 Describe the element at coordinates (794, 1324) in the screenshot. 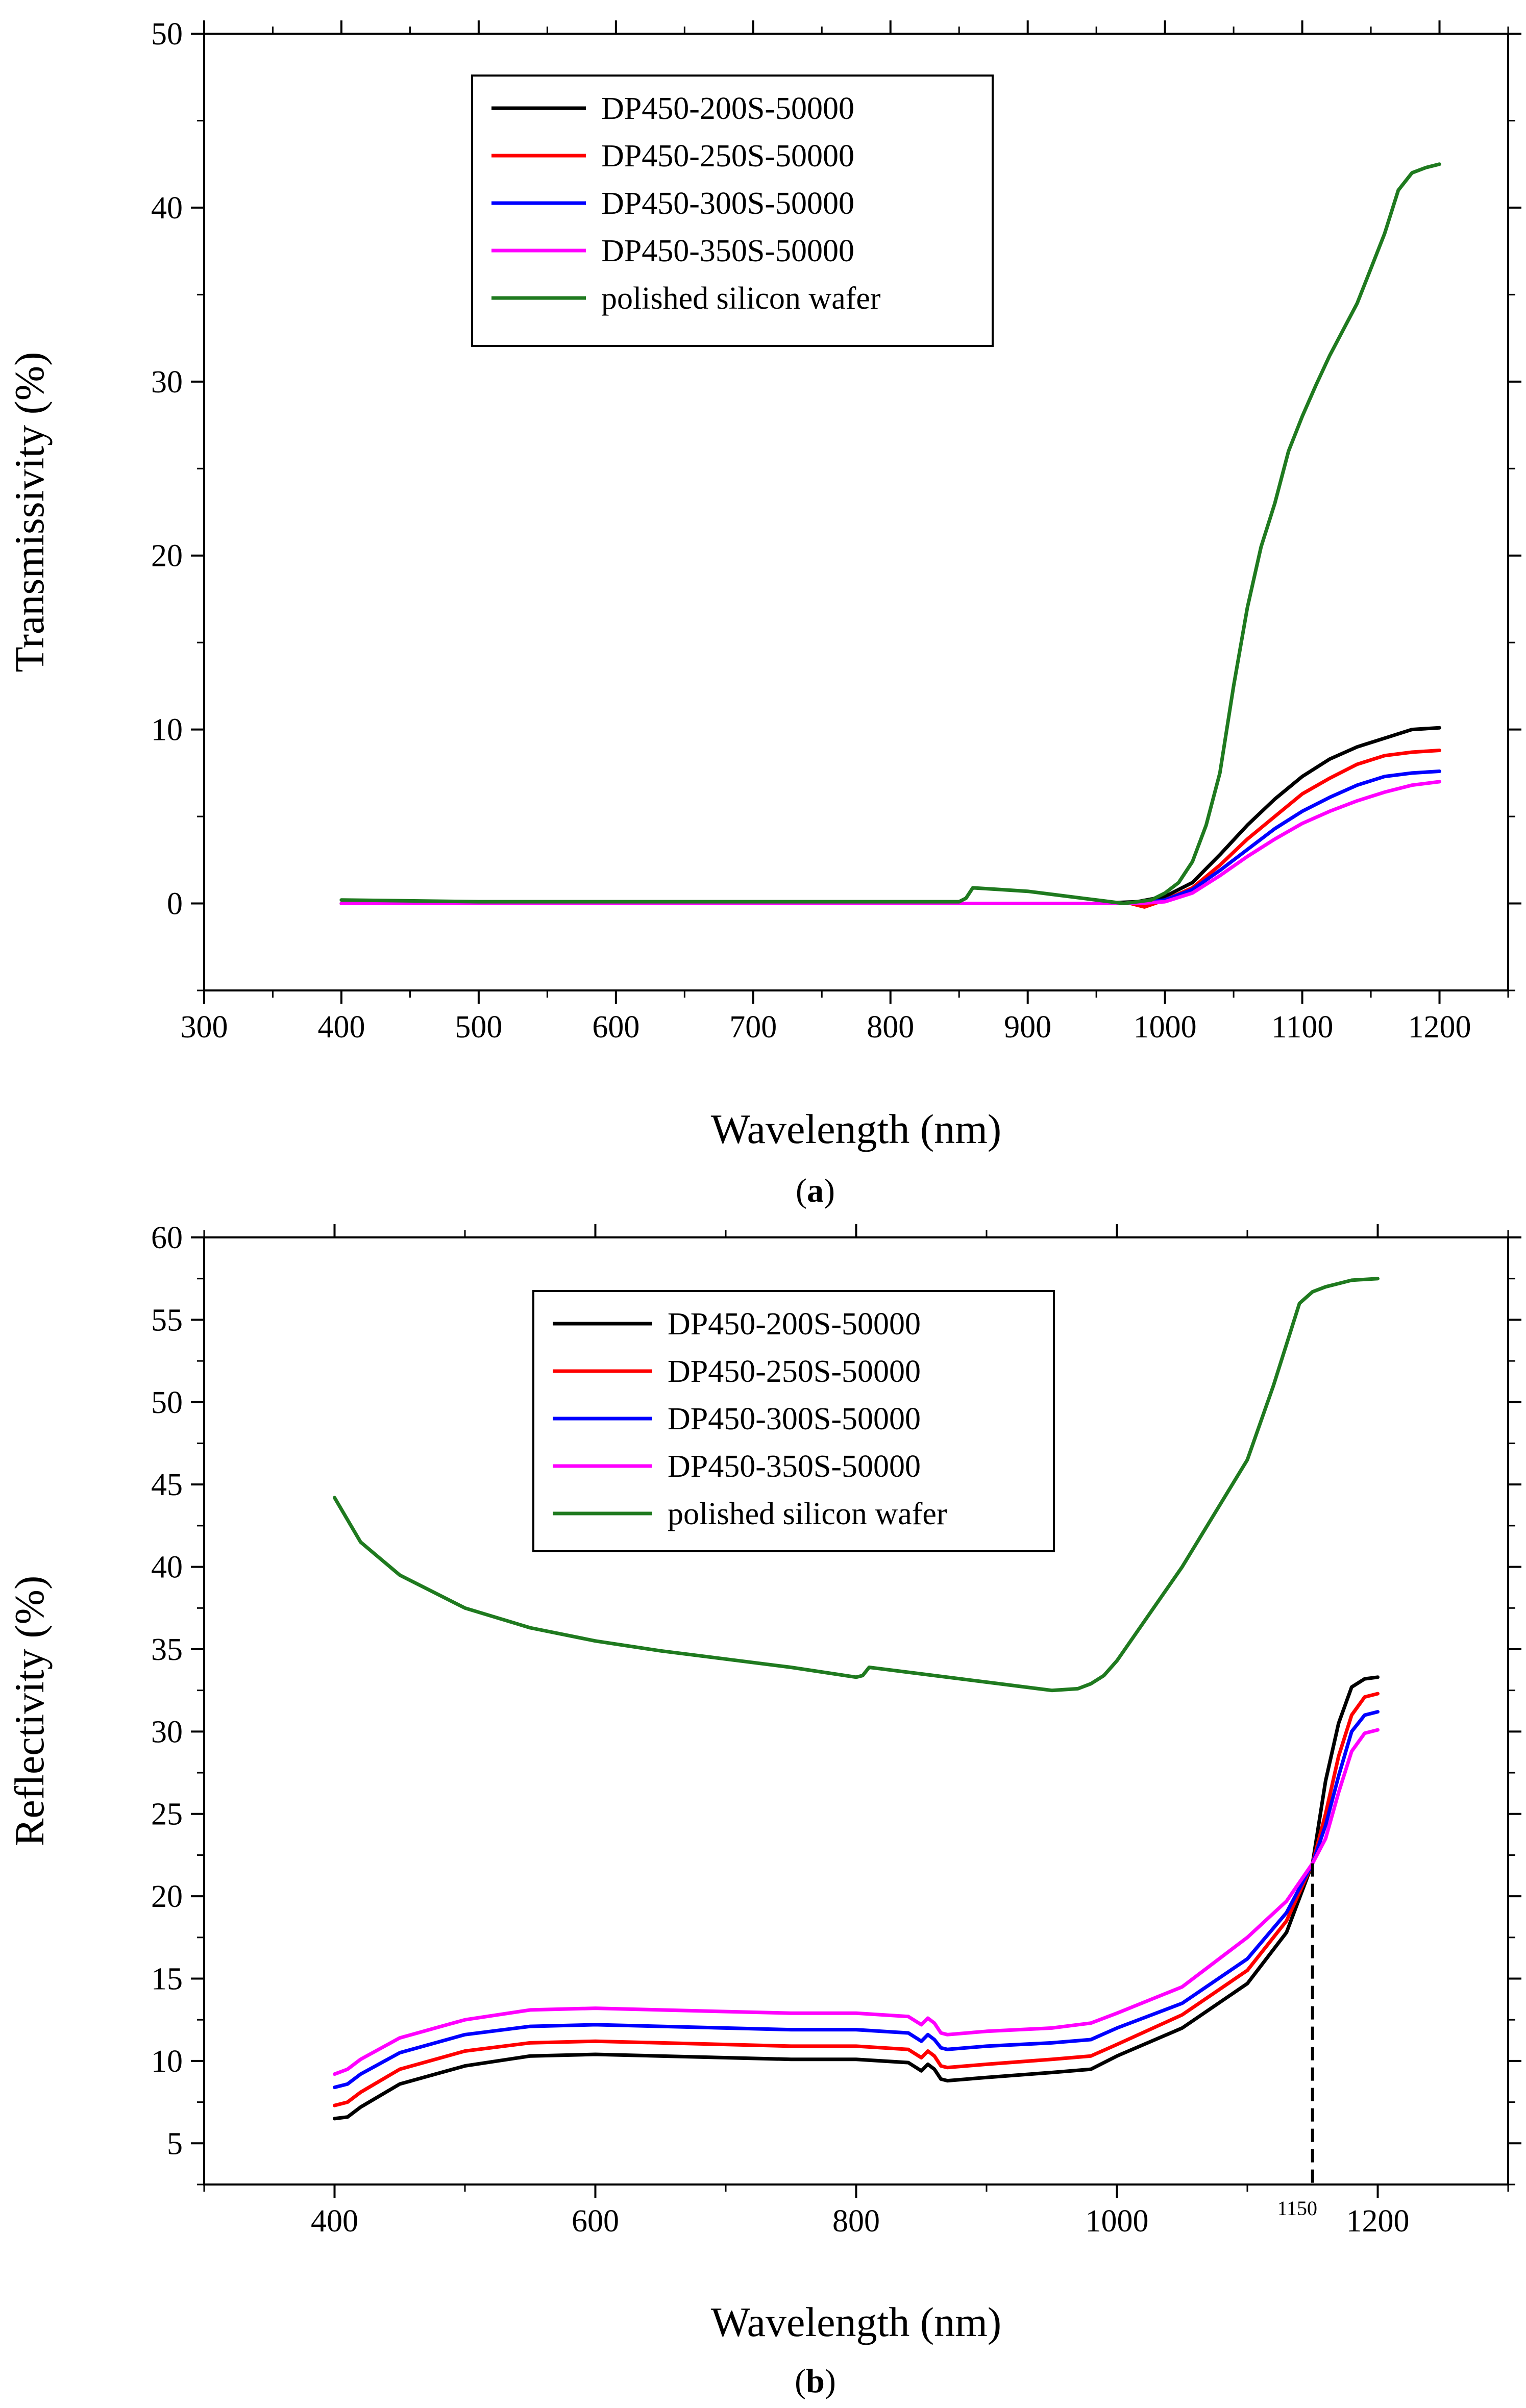

I see `chart-b-legend-label-1: DP450-200S-50000` at that location.